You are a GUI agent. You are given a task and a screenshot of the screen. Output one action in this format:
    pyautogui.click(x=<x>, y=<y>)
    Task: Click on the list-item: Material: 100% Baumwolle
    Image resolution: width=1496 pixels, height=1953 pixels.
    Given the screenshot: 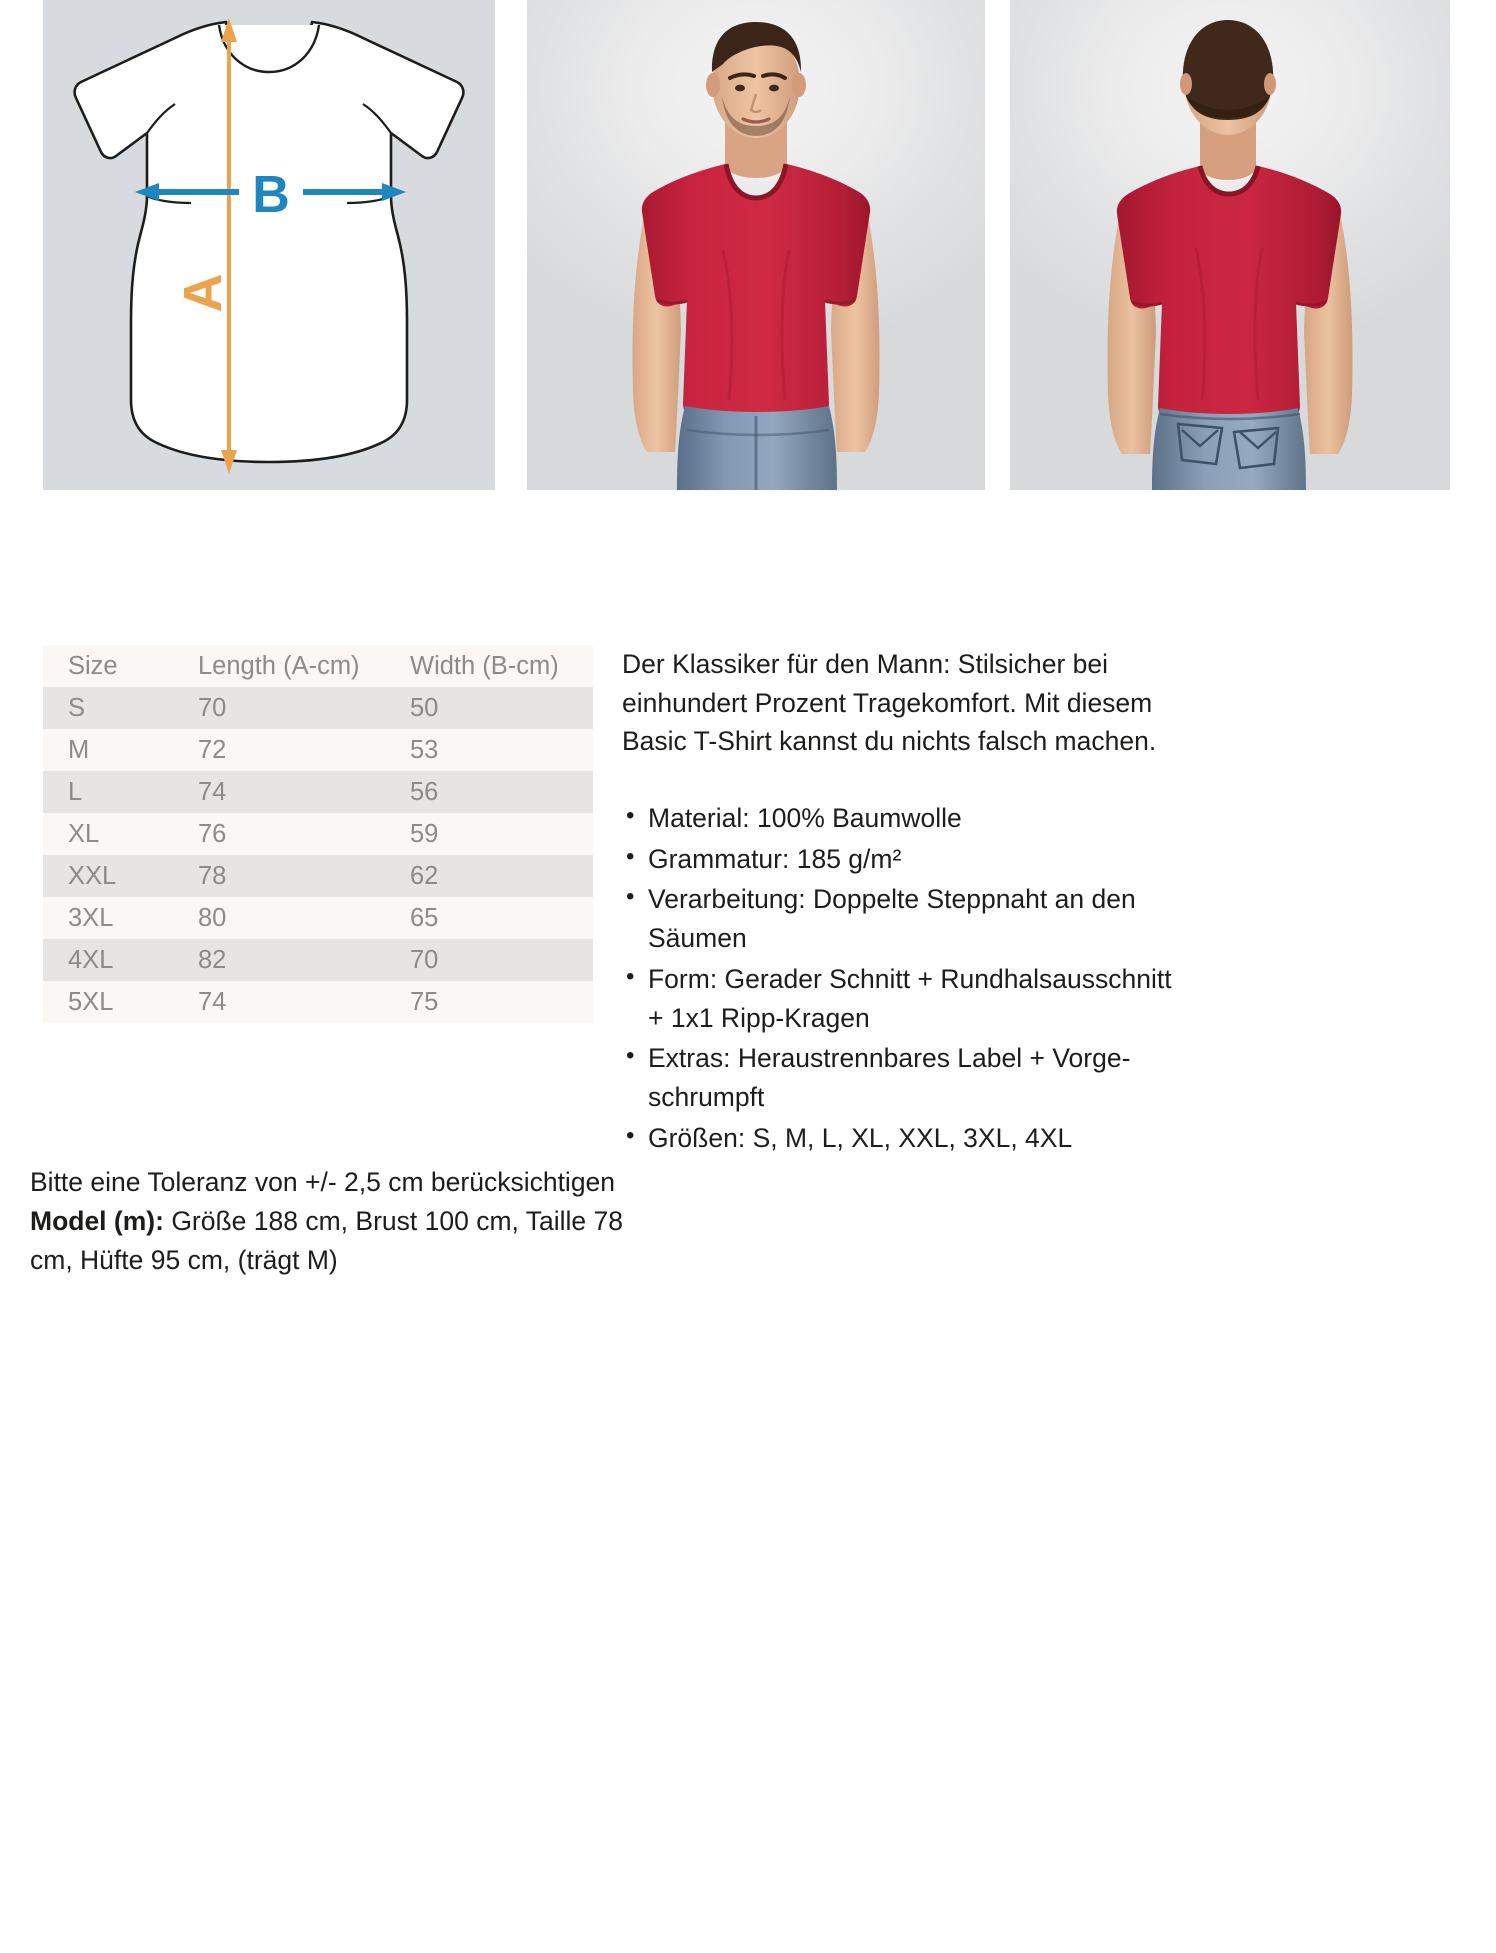 What is the action you would take?
    pyautogui.click(x=902, y=818)
    